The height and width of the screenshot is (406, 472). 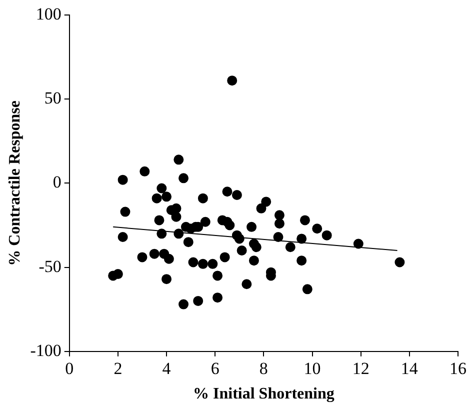 What do you see at coordinates (361, 368) in the screenshot?
I see `x-tick-label: 12` at bounding box center [361, 368].